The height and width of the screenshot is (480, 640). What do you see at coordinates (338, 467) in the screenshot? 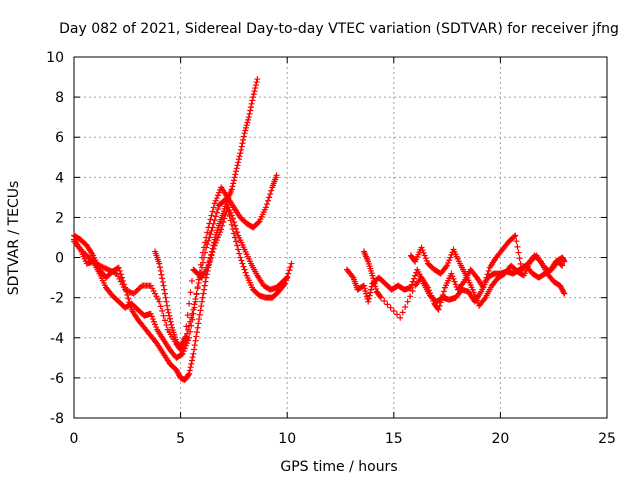
I see `x-axis-label: GPS time / hours` at bounding box center [338, 467].